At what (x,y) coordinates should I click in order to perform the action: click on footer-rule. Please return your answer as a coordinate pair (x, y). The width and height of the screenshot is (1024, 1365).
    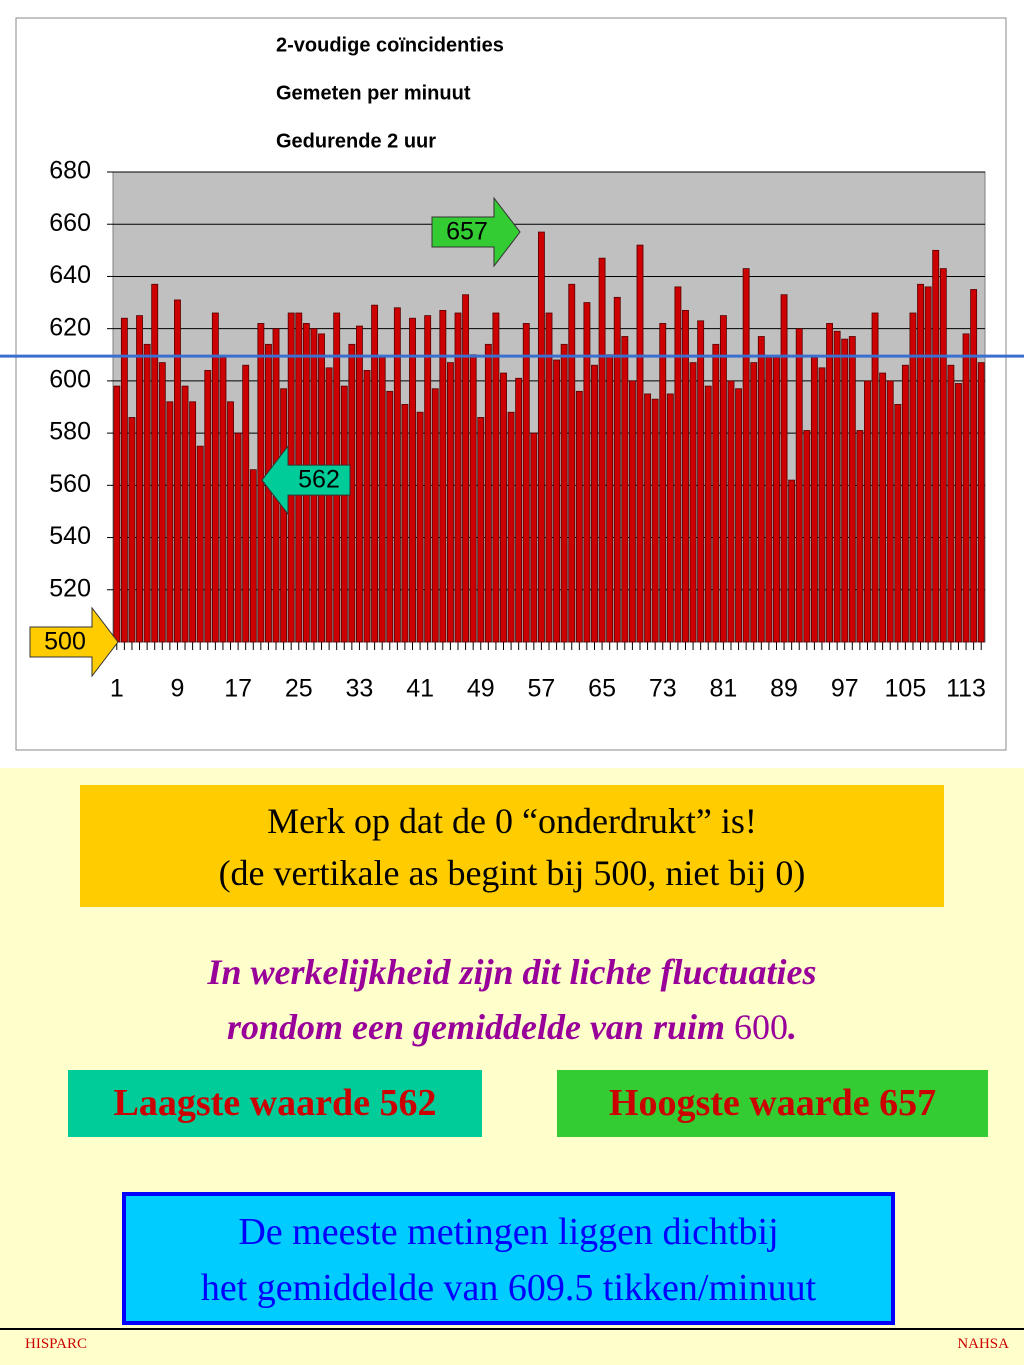
    Looking at the image, I should click on (512, 1329).